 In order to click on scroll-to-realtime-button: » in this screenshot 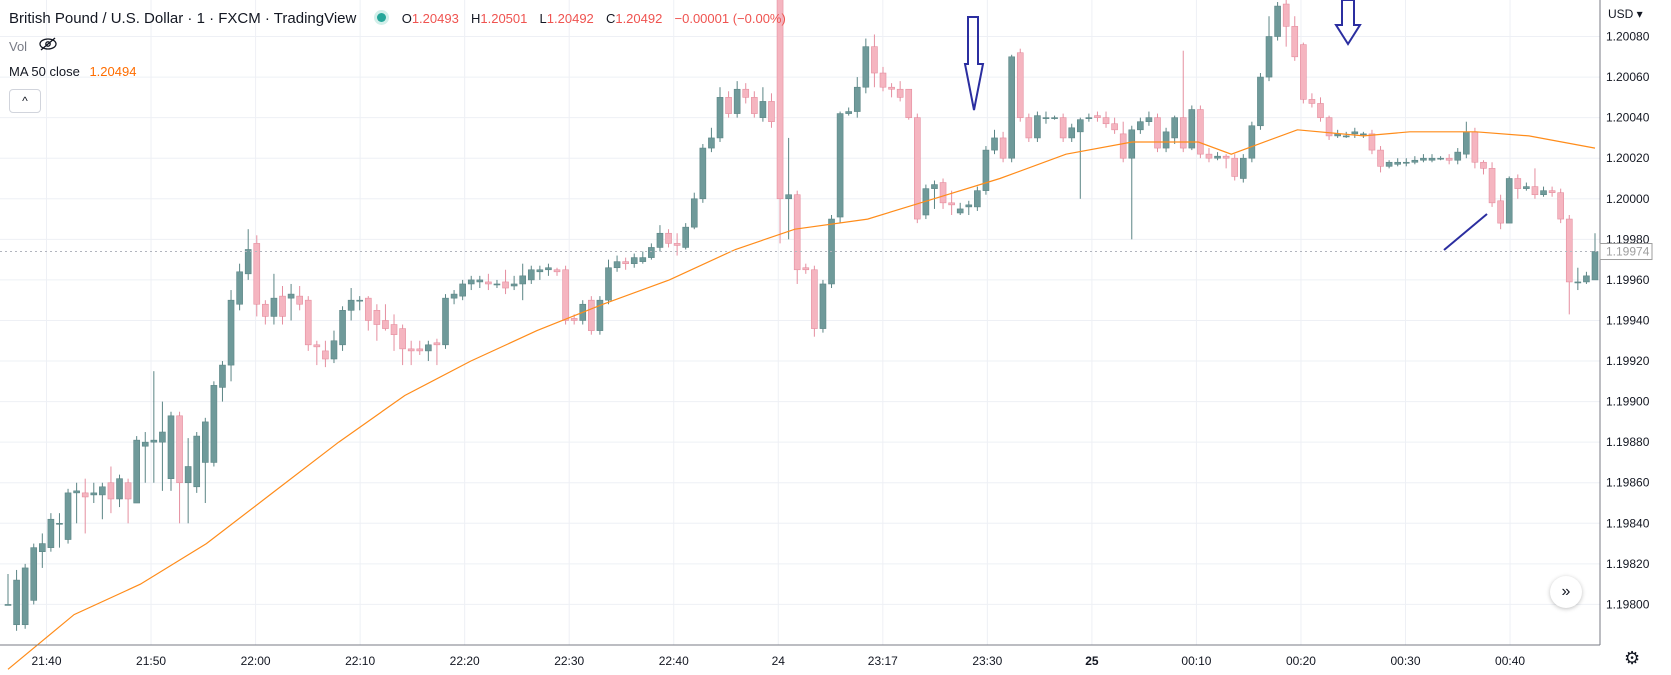, I will do `click(1566, 592)`.